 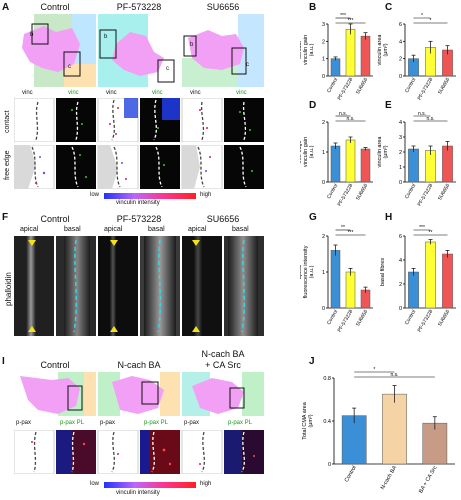 I want to click on chart-g-ytick-label-0: 0, so click(x=323, y=309).